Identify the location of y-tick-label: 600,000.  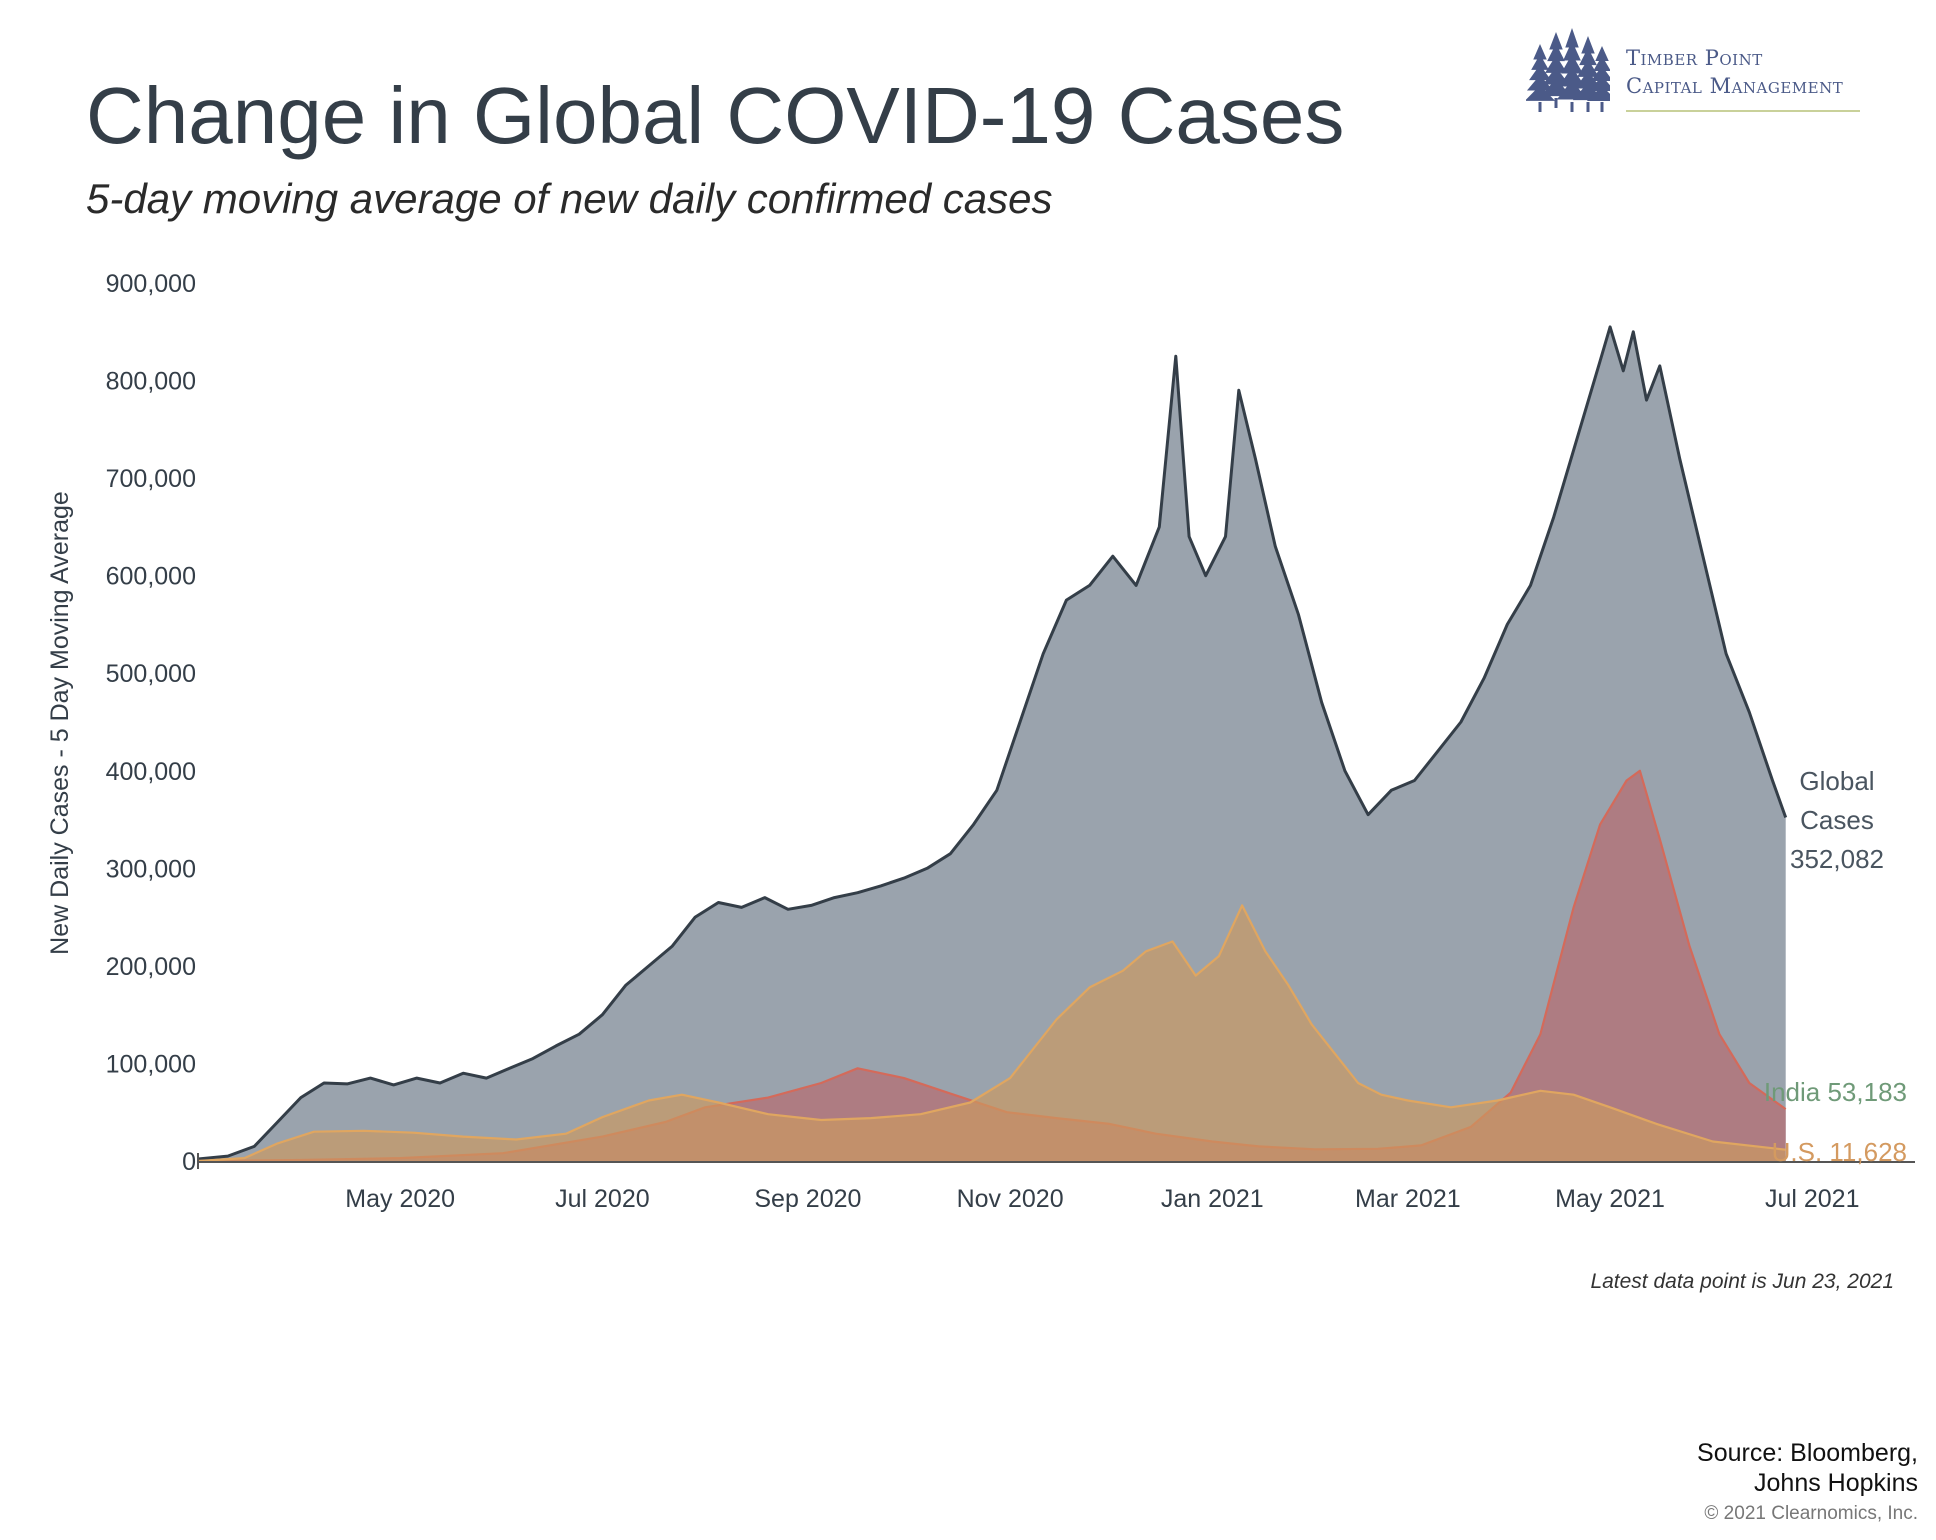
(151, 577).